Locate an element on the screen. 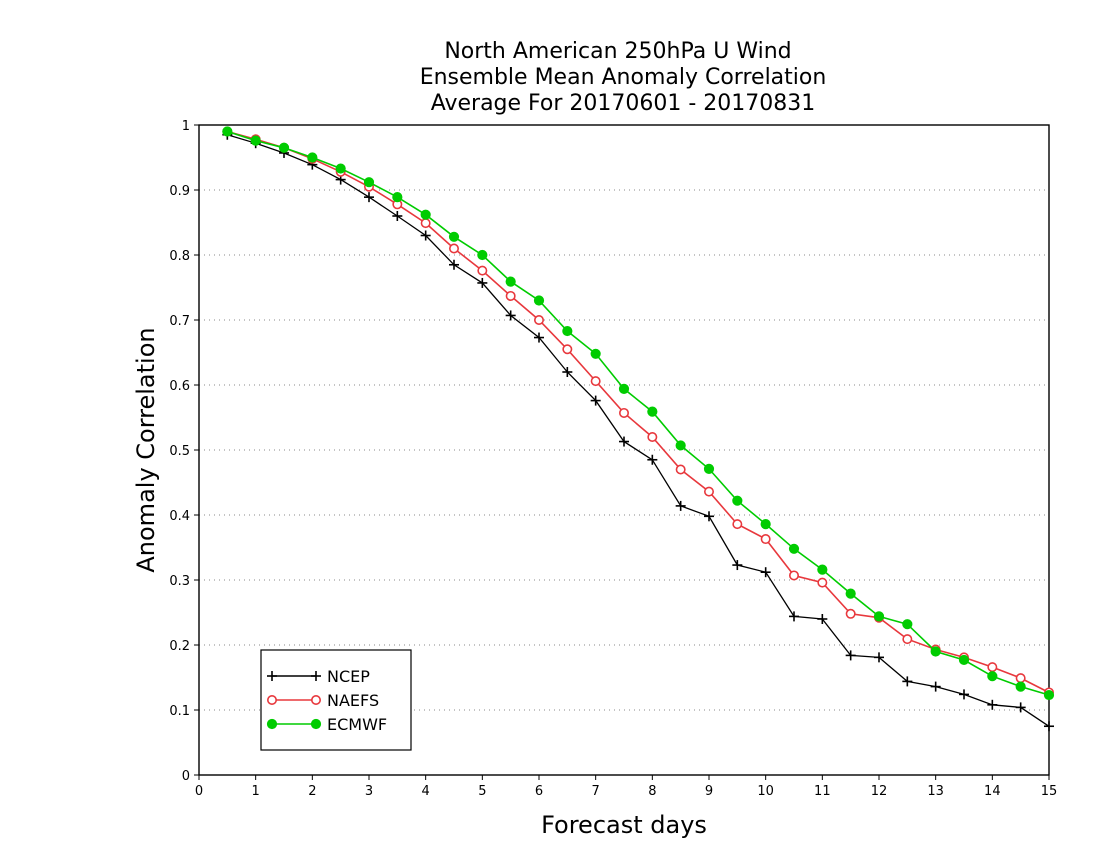  chart-title-line-3: Average For 20170601 - 20170831 is located at coordinates (623, 103).